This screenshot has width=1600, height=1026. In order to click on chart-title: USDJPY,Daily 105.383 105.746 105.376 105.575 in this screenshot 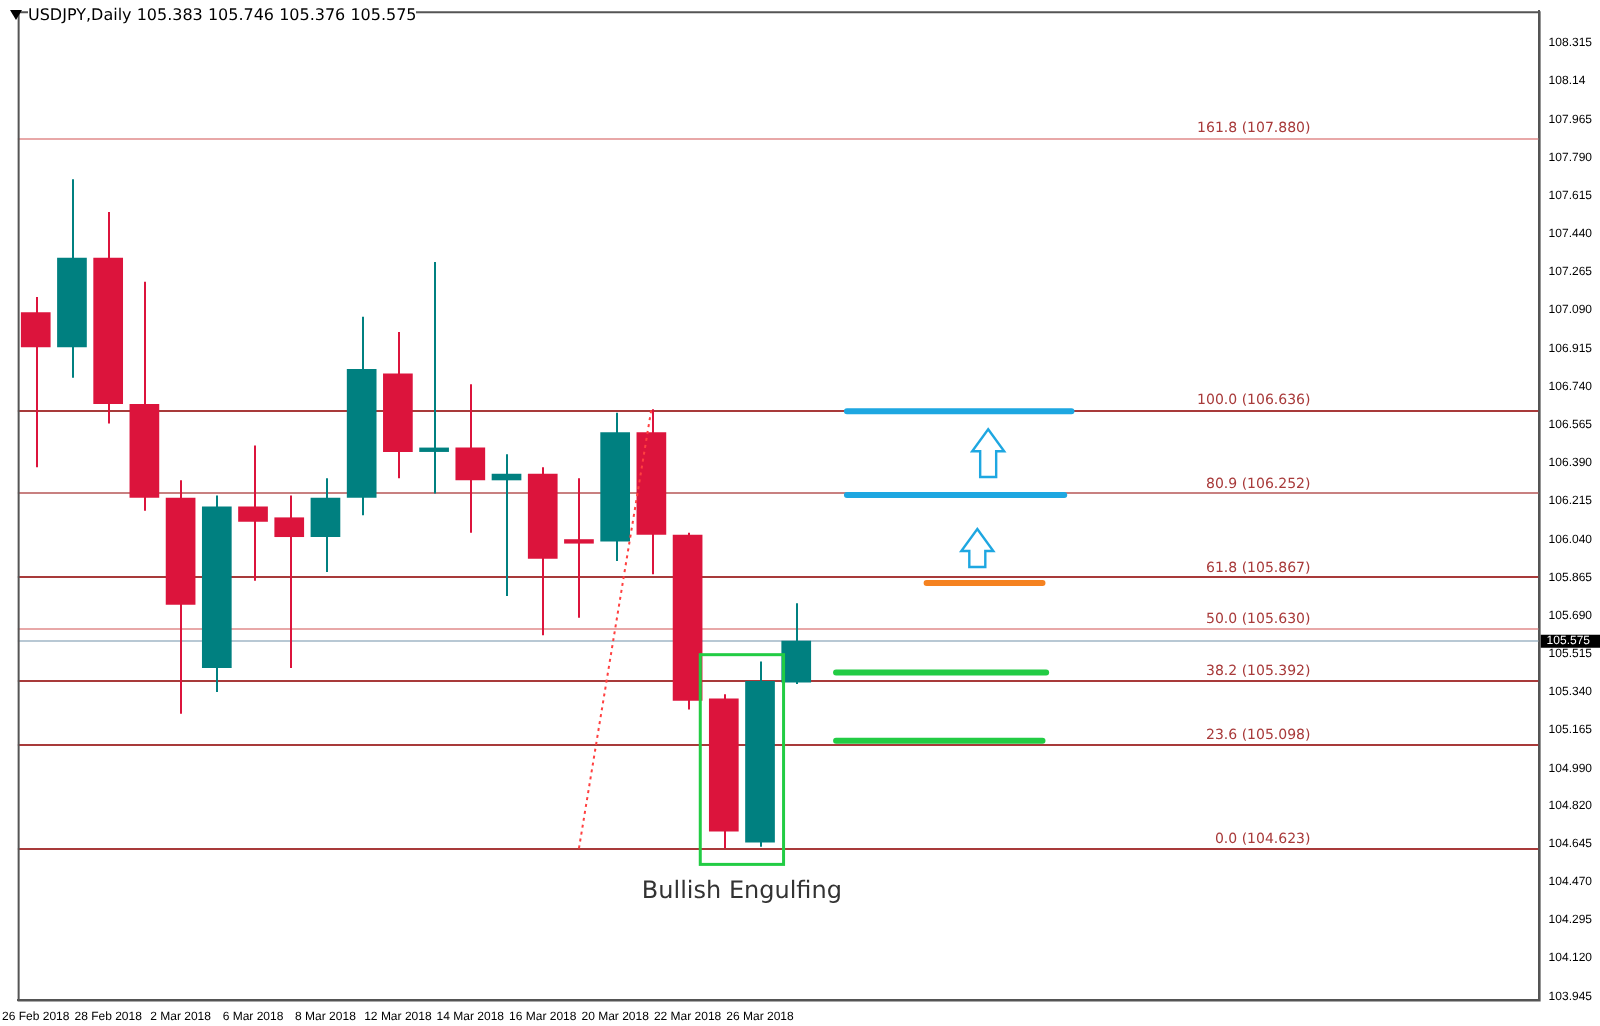, I will do `click(222, 15)`.